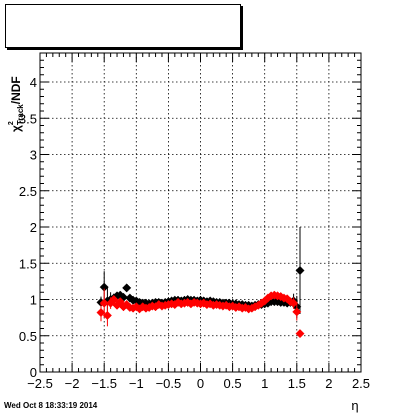 The image size is (400, 414). What do you see at coordinates (328, 383) in the screenshot?
I see `x-tick-label: 2` at bounding box center [328, 383].